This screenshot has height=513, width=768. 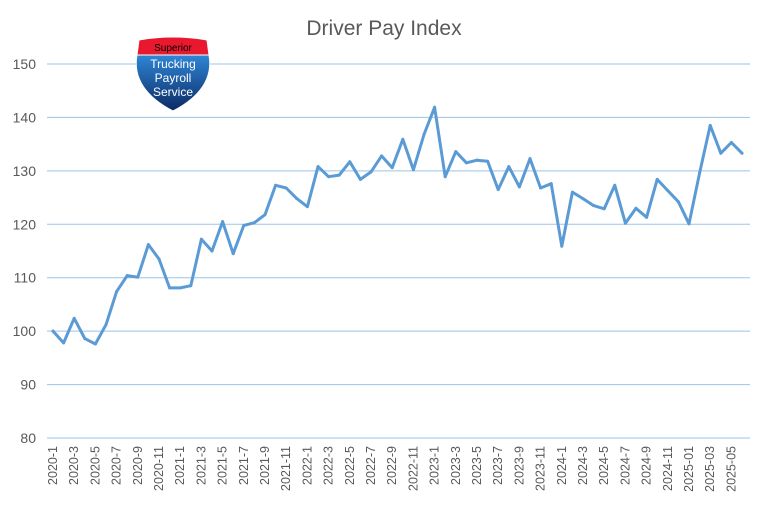 What do you see at coordinates (173, 92) in the screenshot?
I see `logo-line-3: Service` at bounding box center [173, 92].